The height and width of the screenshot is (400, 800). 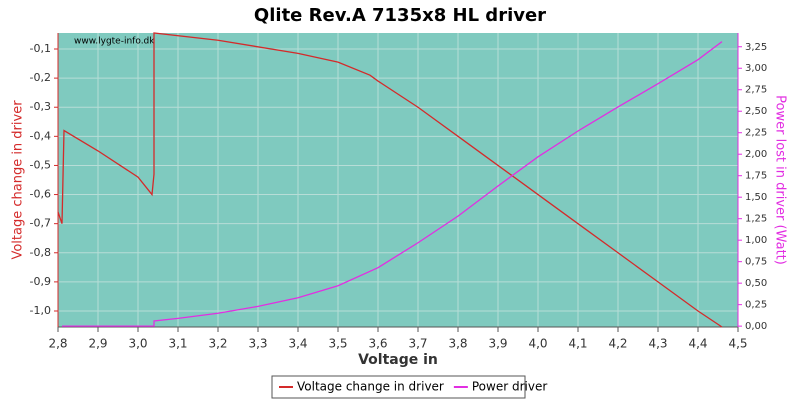 I want to click on y2-tick-label: 1,25, so click(x=756, y=219).